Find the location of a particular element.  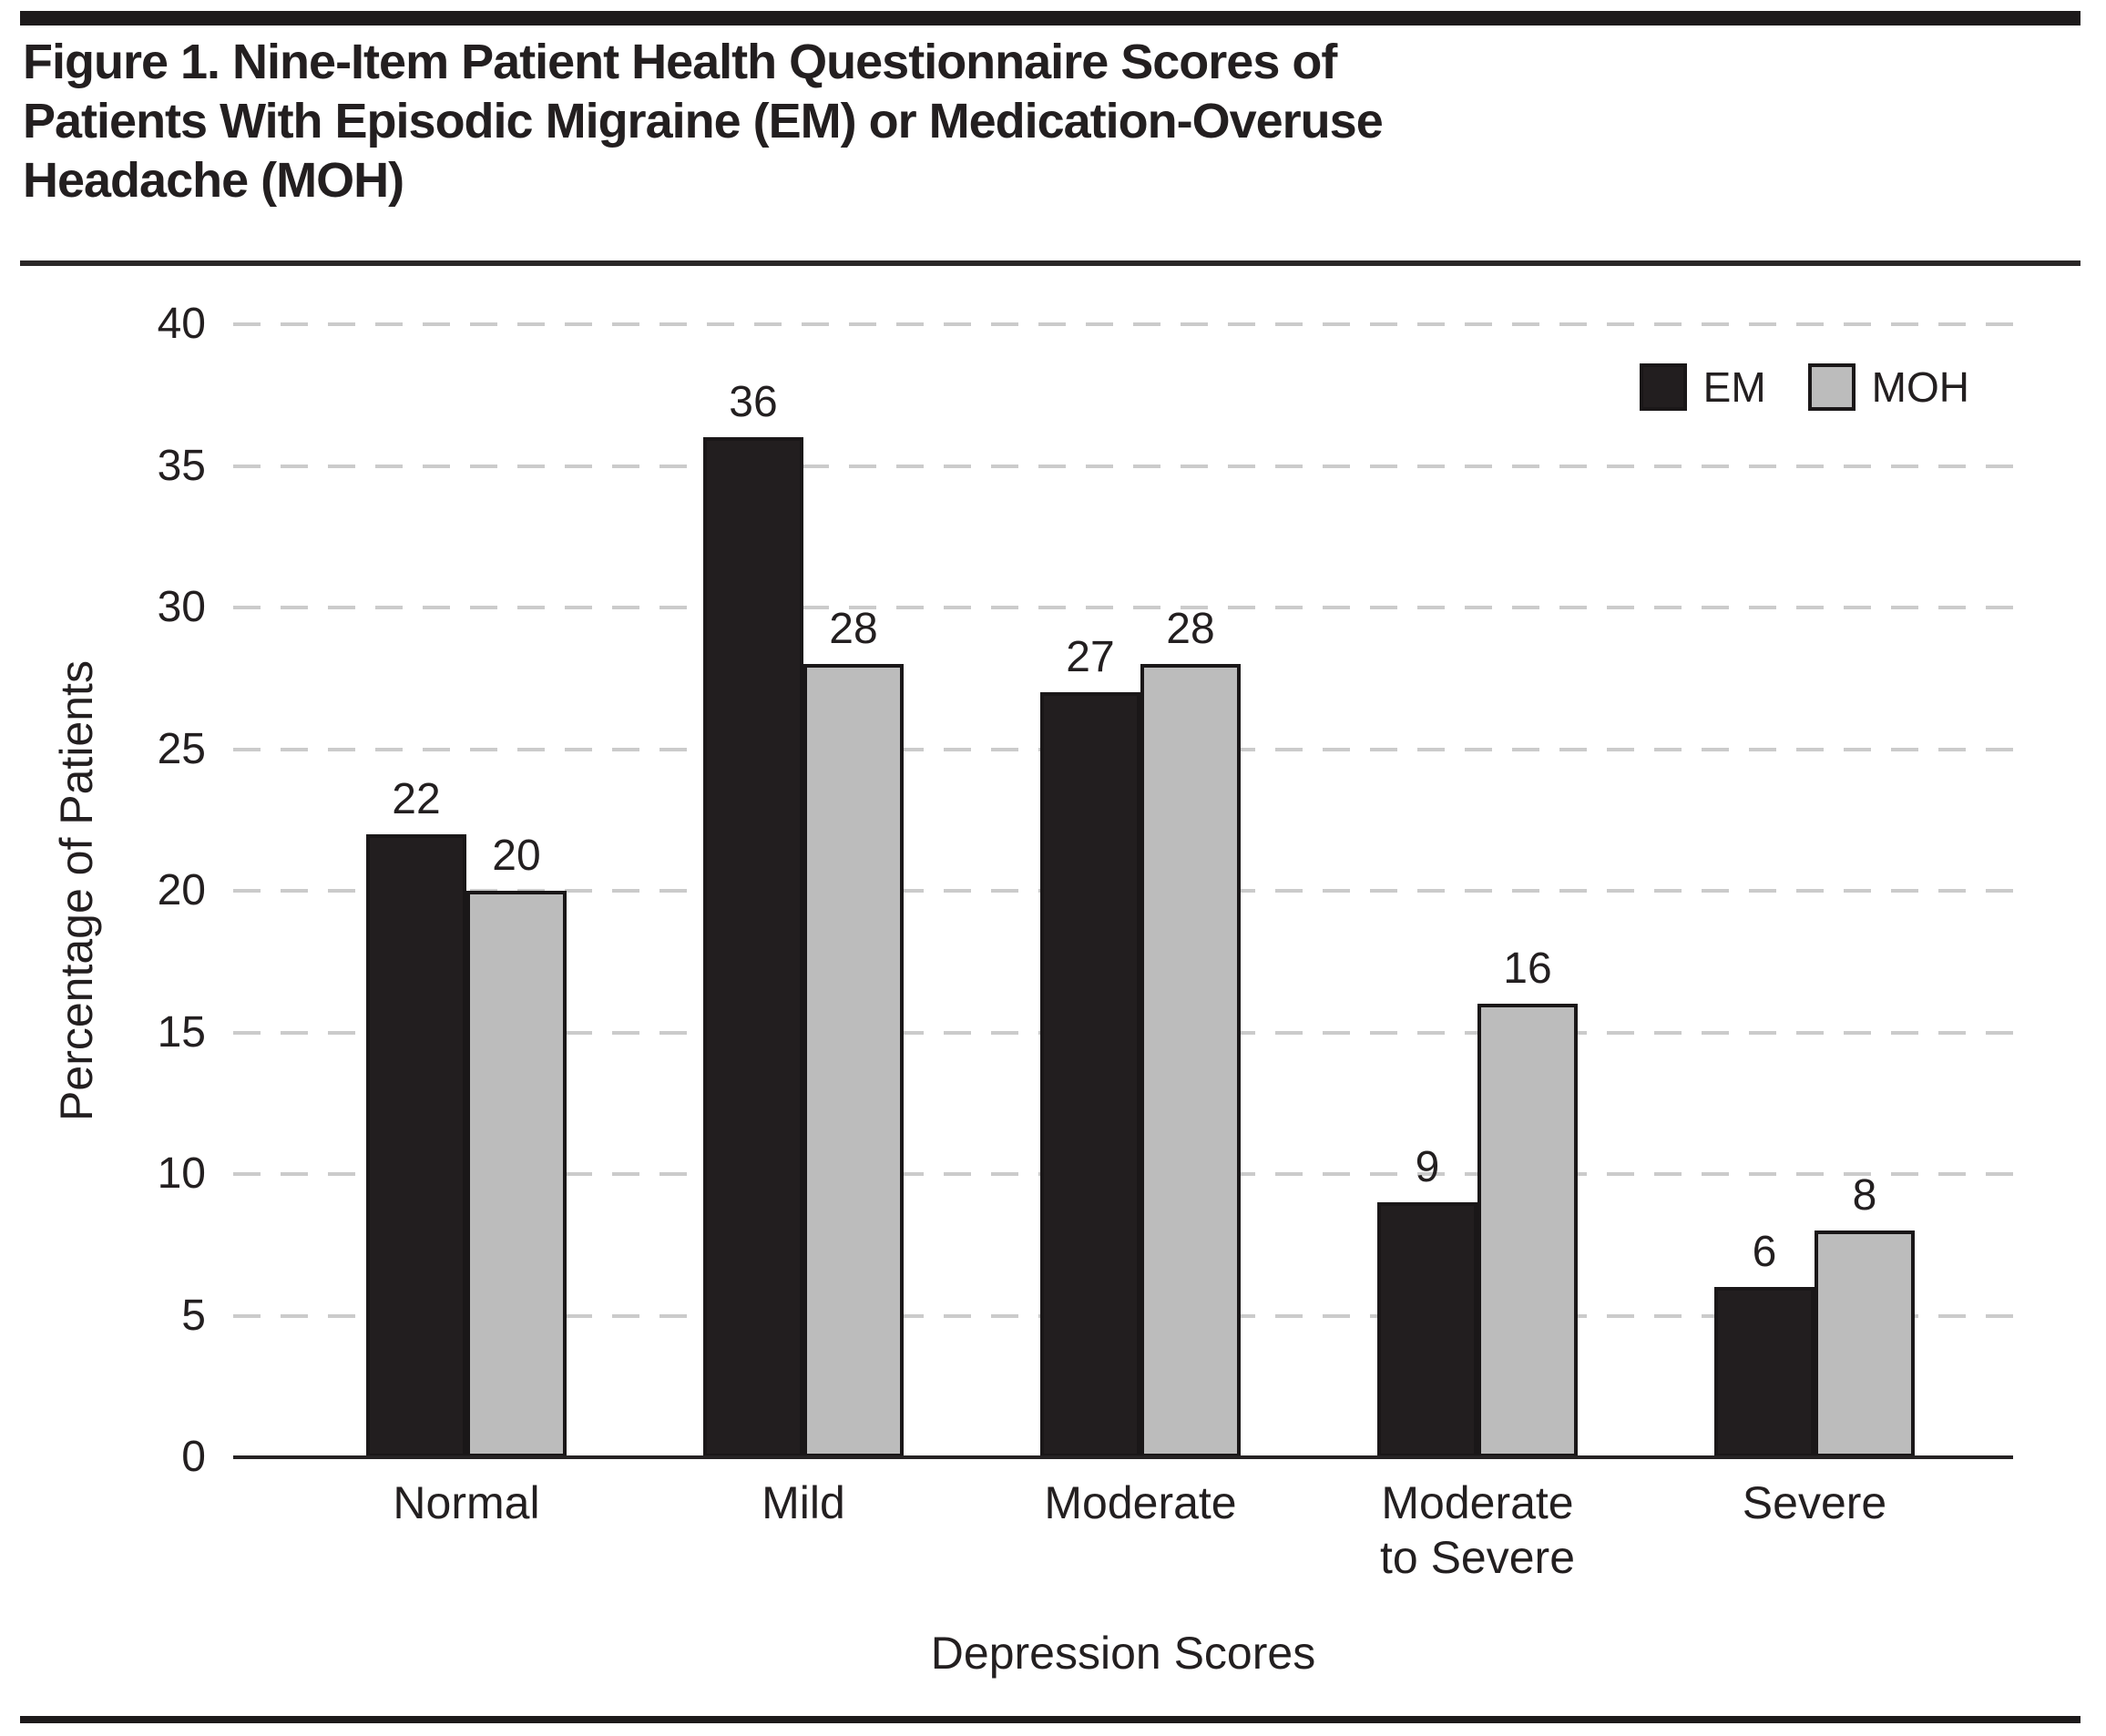

bar-value-moh-moderate-to-severe: 16 is located at coordinates (1527, 970).